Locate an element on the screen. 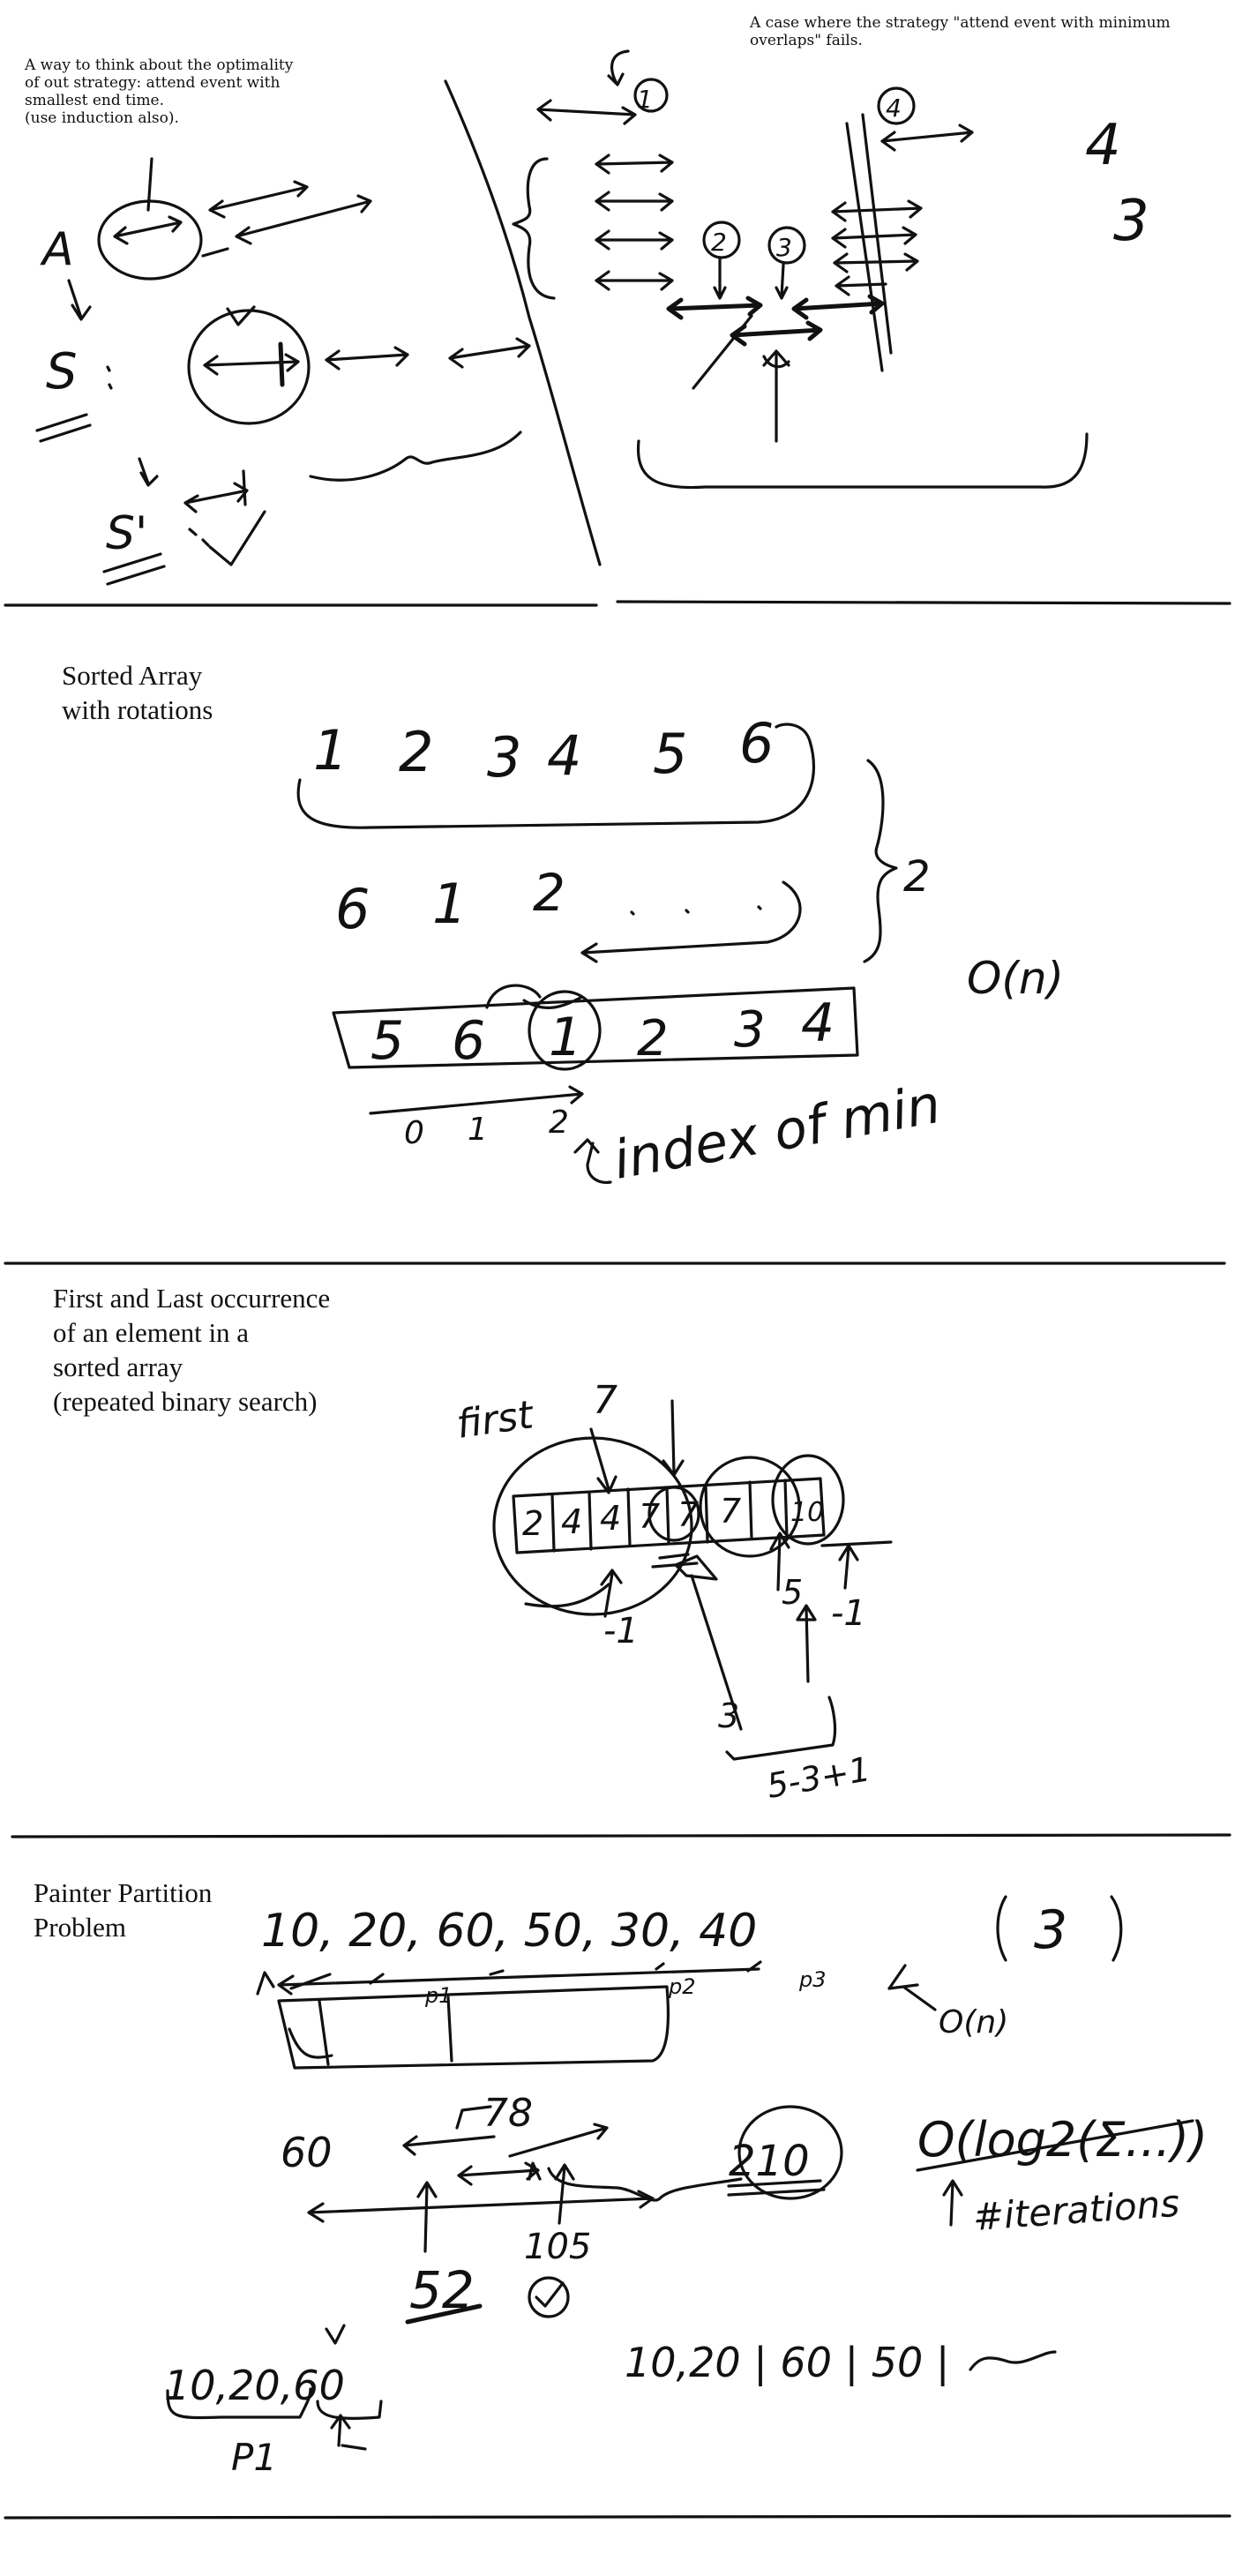  row2-value: 1 is located at coordinates (449, 904).